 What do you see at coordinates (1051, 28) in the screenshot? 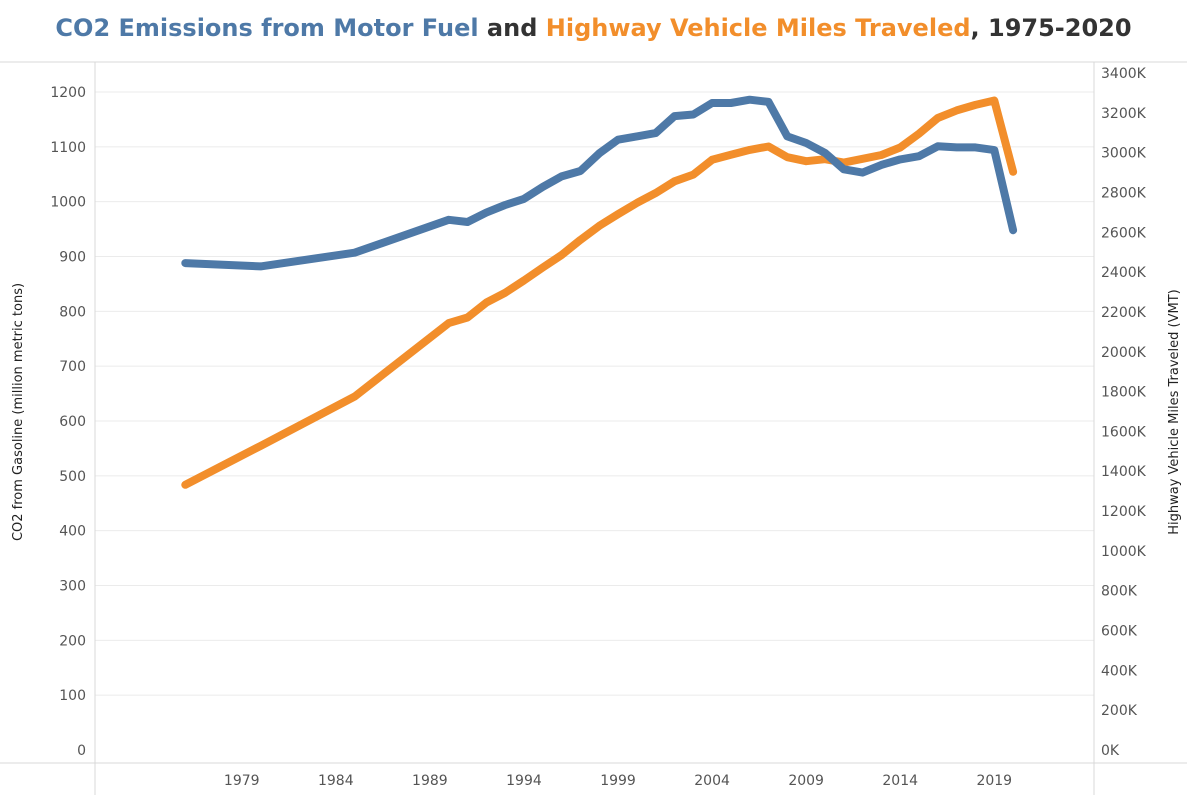
I see `title-years-part: , 1975-2020` at bounding box center [1051, 28].